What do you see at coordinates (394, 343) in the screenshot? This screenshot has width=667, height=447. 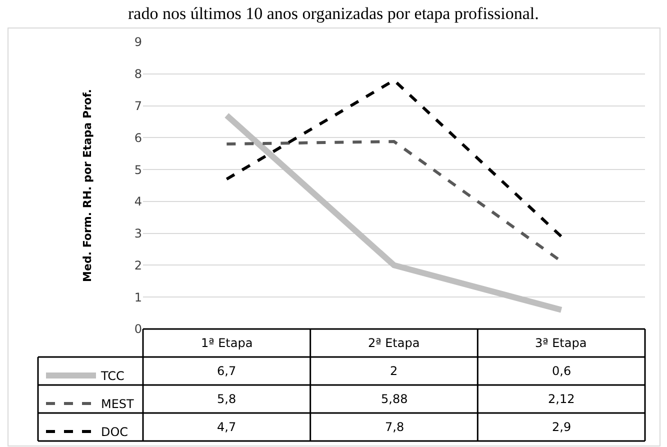 I see `x-tick-label: 2ª Etapa` at bounding box center [394, 343].